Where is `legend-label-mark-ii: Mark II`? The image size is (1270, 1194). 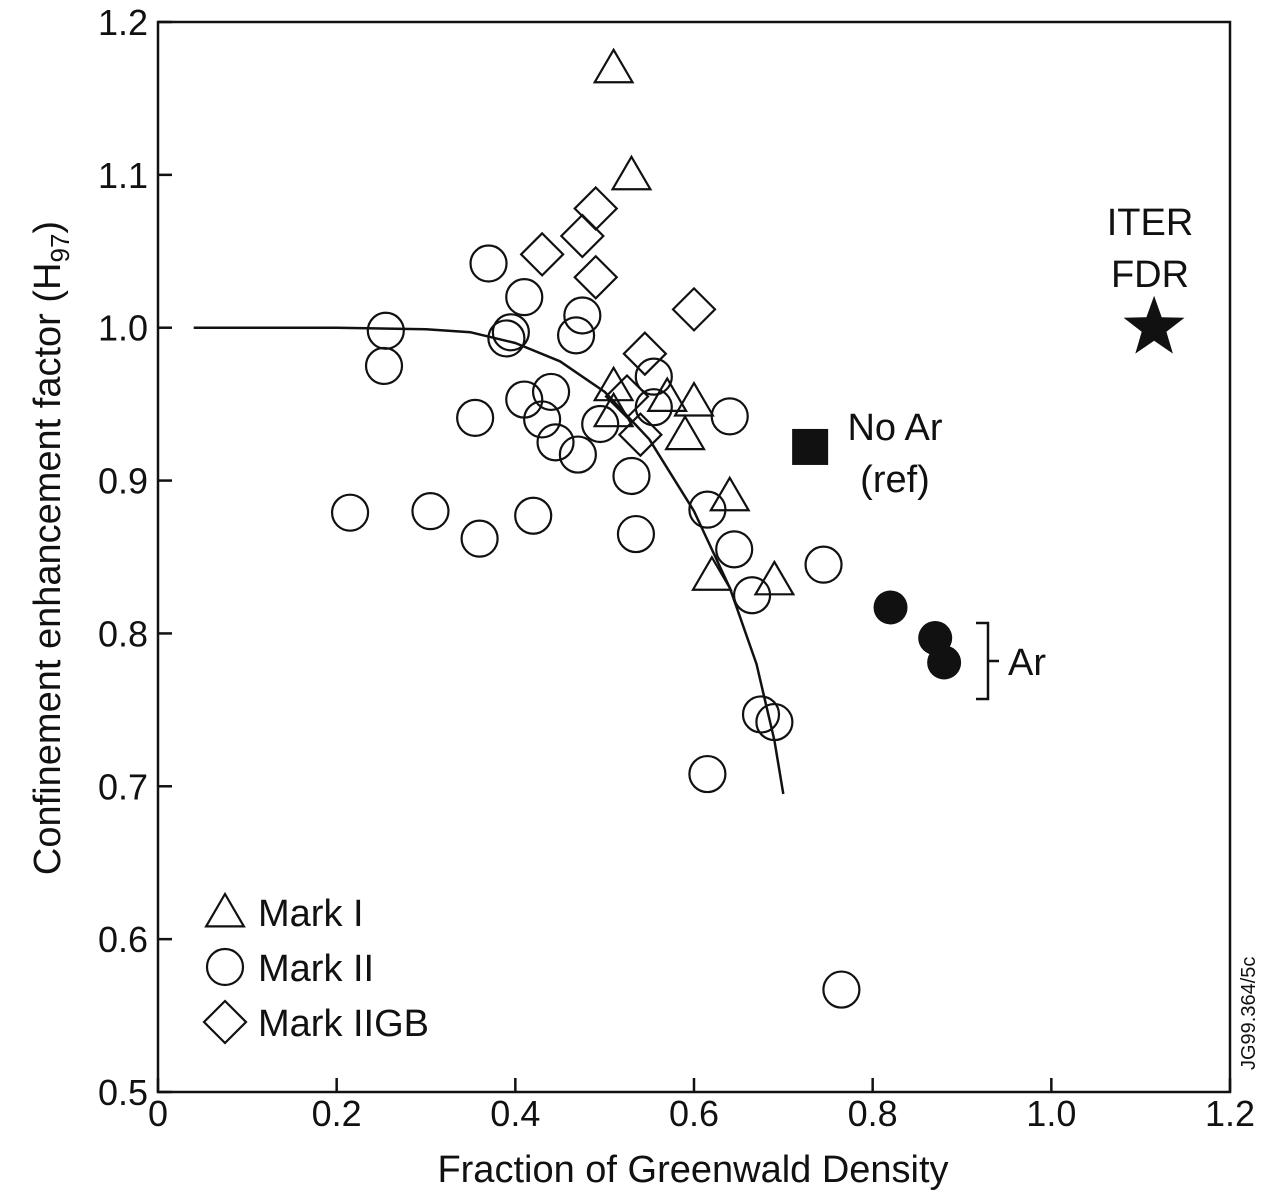 legend-label-mark-ii: Mark II is located at coordinates (316, 969).